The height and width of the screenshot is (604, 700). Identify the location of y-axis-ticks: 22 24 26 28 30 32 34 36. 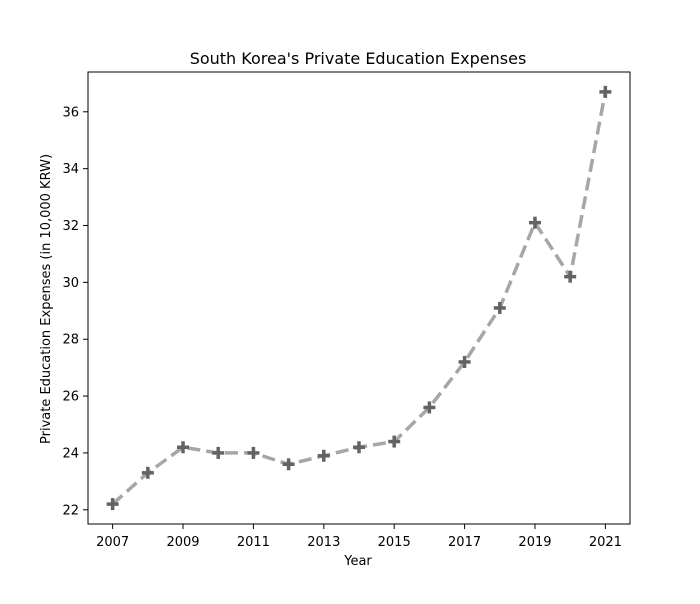
(75, 311).